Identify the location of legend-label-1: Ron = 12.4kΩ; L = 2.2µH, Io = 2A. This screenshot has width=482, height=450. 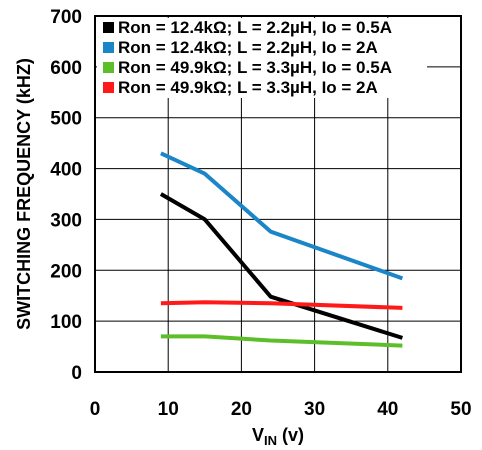
(248, 47).